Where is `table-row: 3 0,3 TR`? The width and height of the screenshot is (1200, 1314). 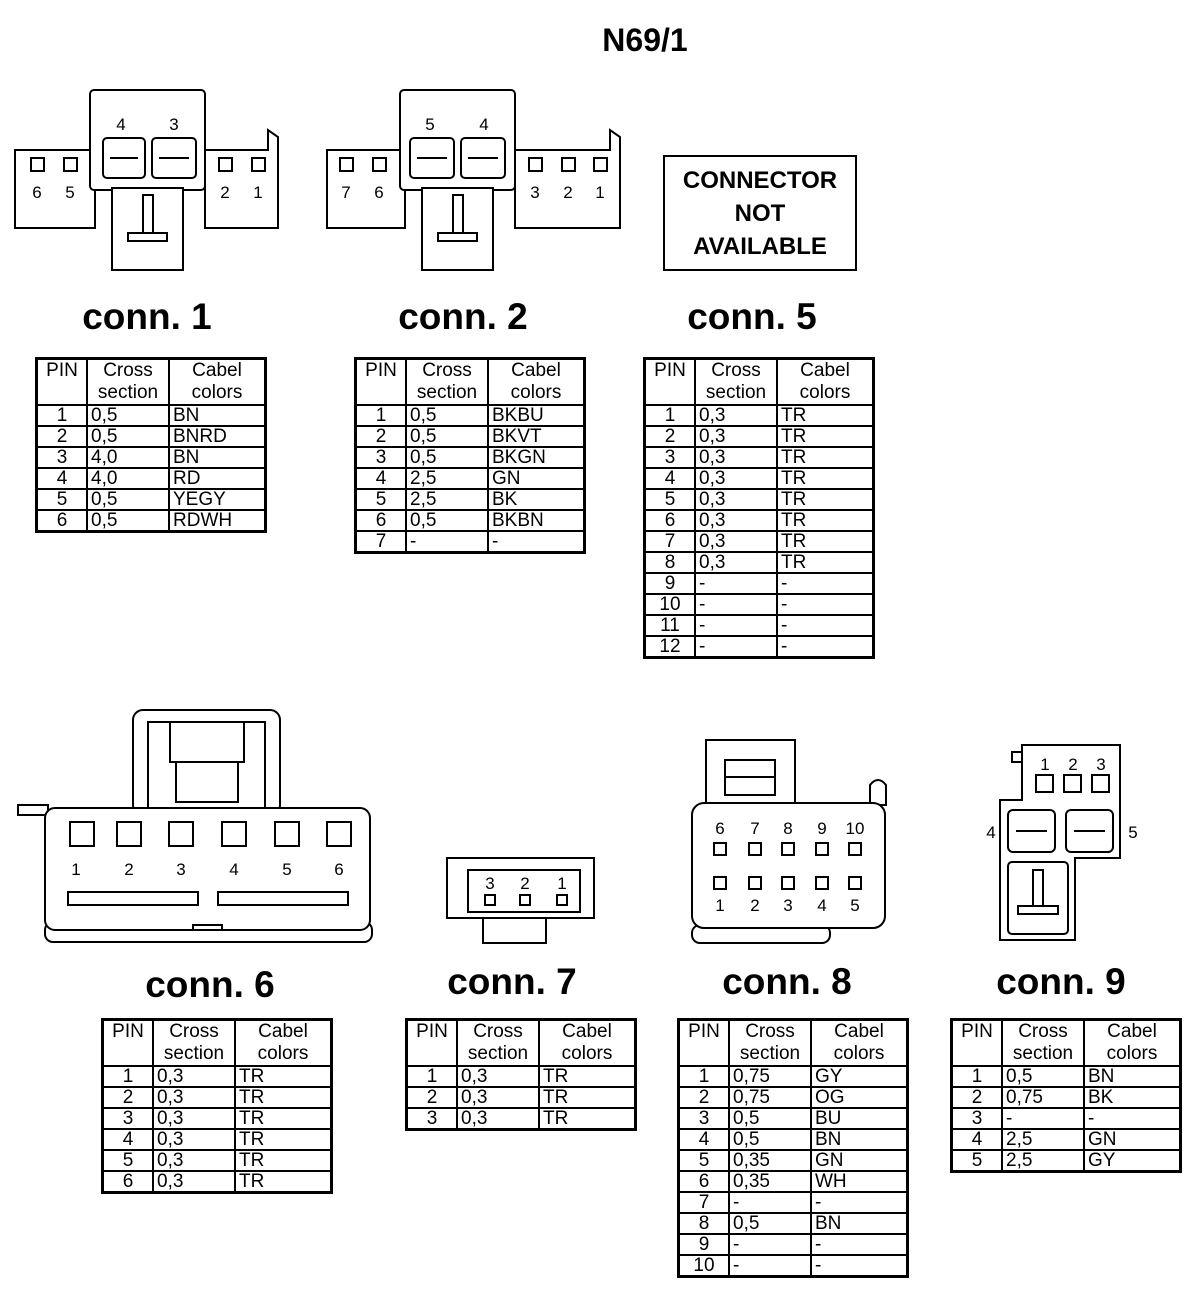
table-row: 3 0,3 TR is located at coordinates (759, 457).